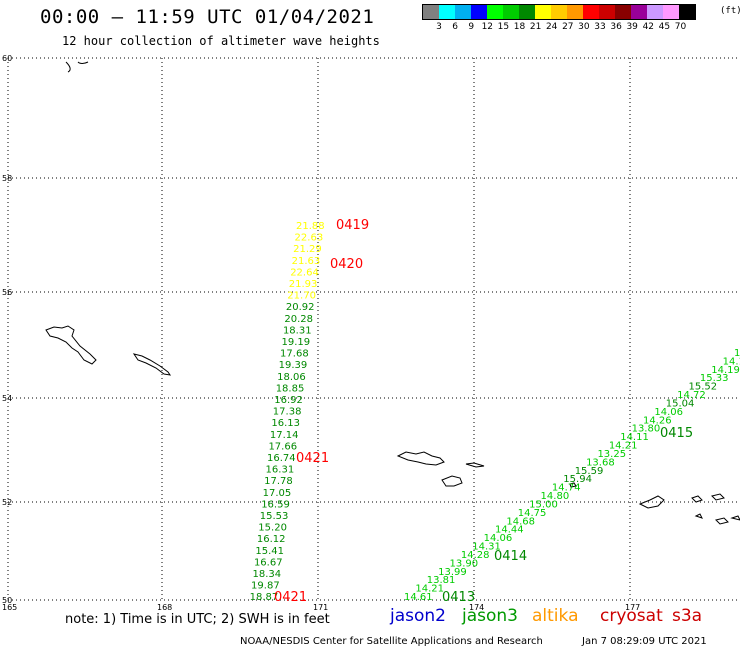  I want to click on legend-label: 15, so click(503, 27).